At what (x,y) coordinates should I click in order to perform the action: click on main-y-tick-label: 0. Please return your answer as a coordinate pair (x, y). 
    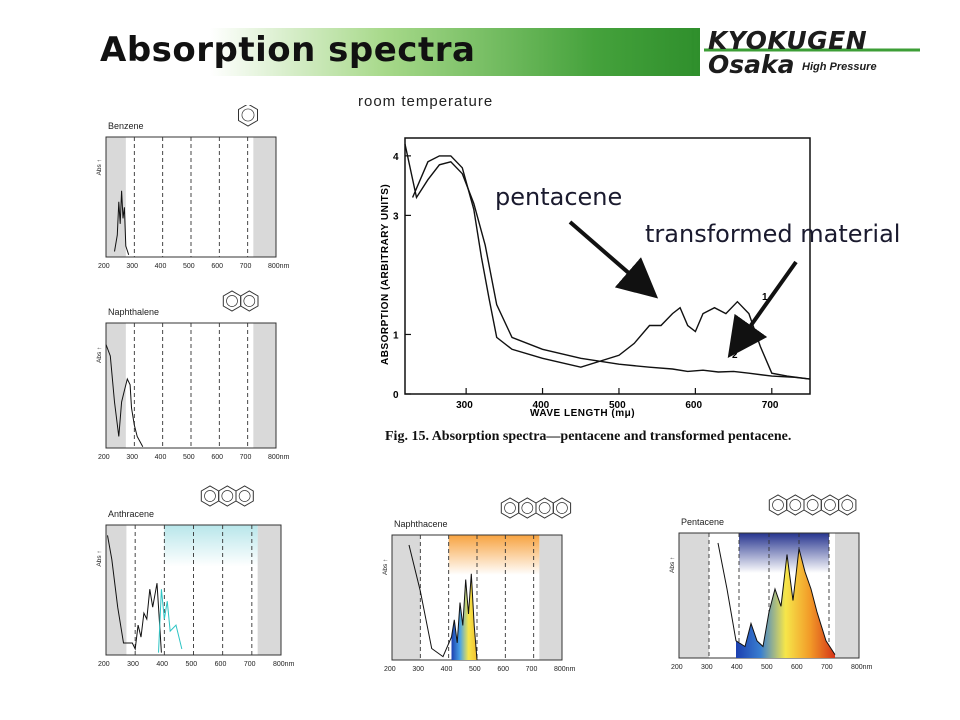
    Looking at the image, I should click on (396, 395).